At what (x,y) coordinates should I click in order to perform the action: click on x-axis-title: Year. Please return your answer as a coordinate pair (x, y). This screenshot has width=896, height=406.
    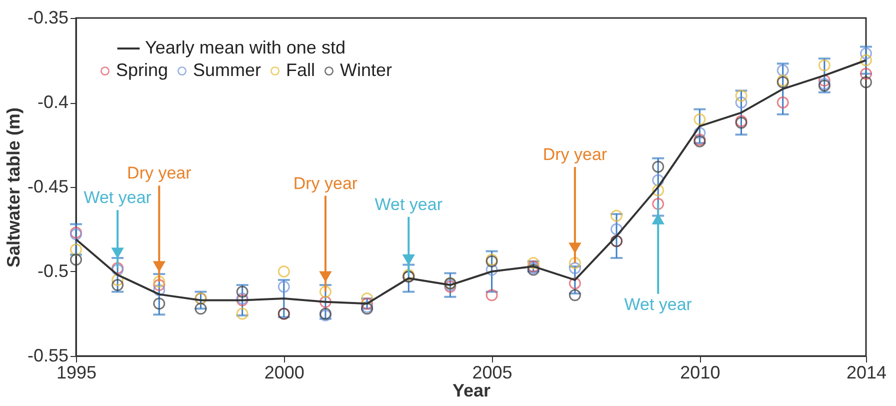
    Looking at the image, I should click on (471, 390).